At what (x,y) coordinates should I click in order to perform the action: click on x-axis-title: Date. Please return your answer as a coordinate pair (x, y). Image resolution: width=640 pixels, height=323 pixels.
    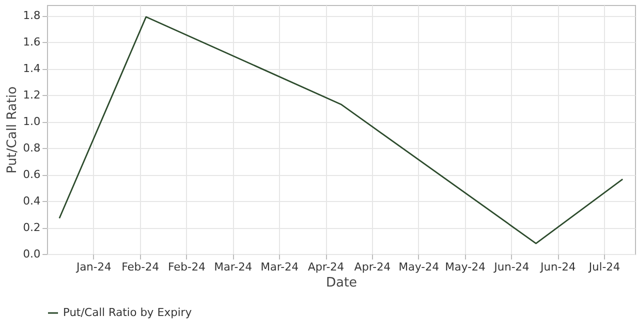
    Looking at the image, I should click on (342, 283).